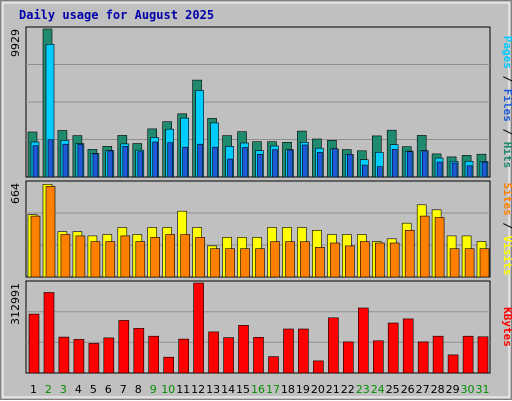 The height and width of the screenshot is (401, 512). Describe the element at coordinates (468, 389) in the screenshot. I see `x-tick-day-30: 30` at that location.